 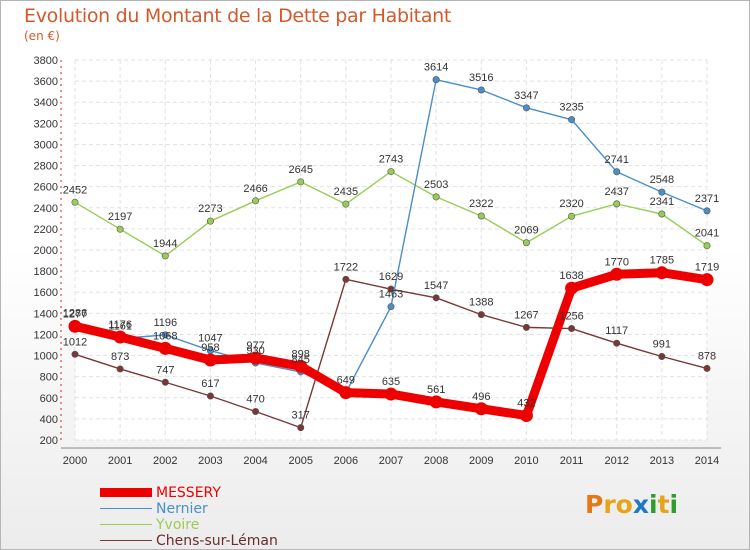 I want to click on data-label-nernier: 2371, so click(x=707, y=199).